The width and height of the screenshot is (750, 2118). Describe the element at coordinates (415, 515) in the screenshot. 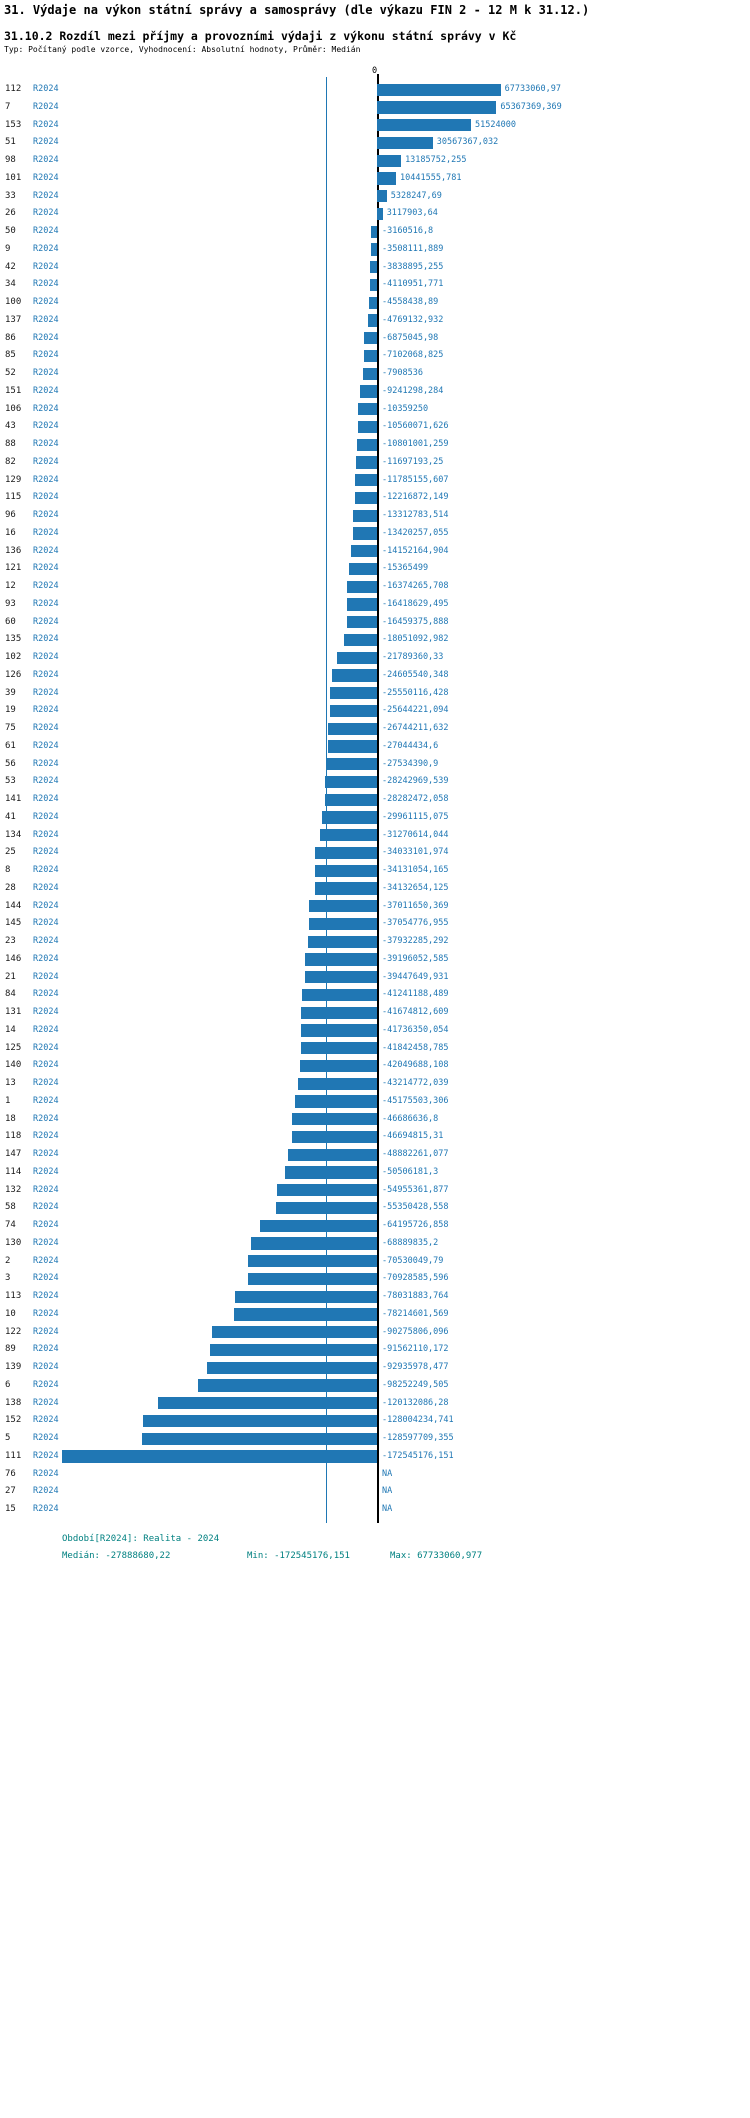

I see `value-label: -13312783,514` at that location.